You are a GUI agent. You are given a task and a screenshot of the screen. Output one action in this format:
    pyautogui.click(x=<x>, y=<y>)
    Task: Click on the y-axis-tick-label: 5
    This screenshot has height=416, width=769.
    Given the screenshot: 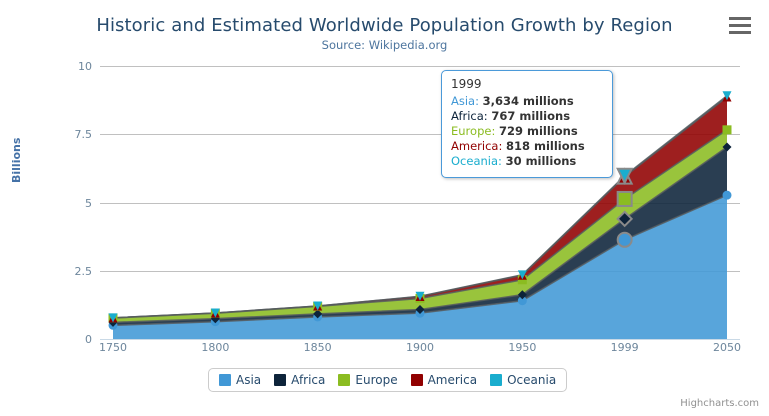 What is the action you would take?
    pyautogui.click(x=88, y=203)
    